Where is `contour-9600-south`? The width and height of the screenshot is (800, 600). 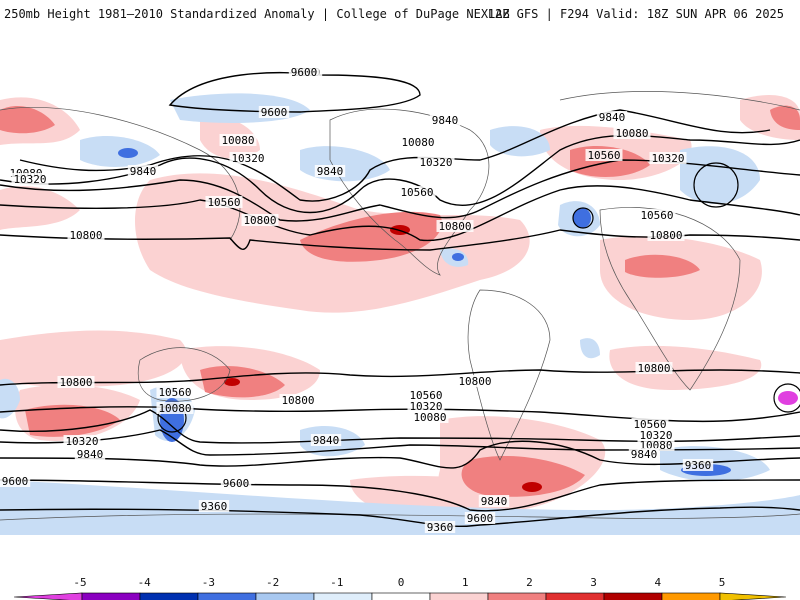 contour-9600-south is located at coordinates (400, 495).